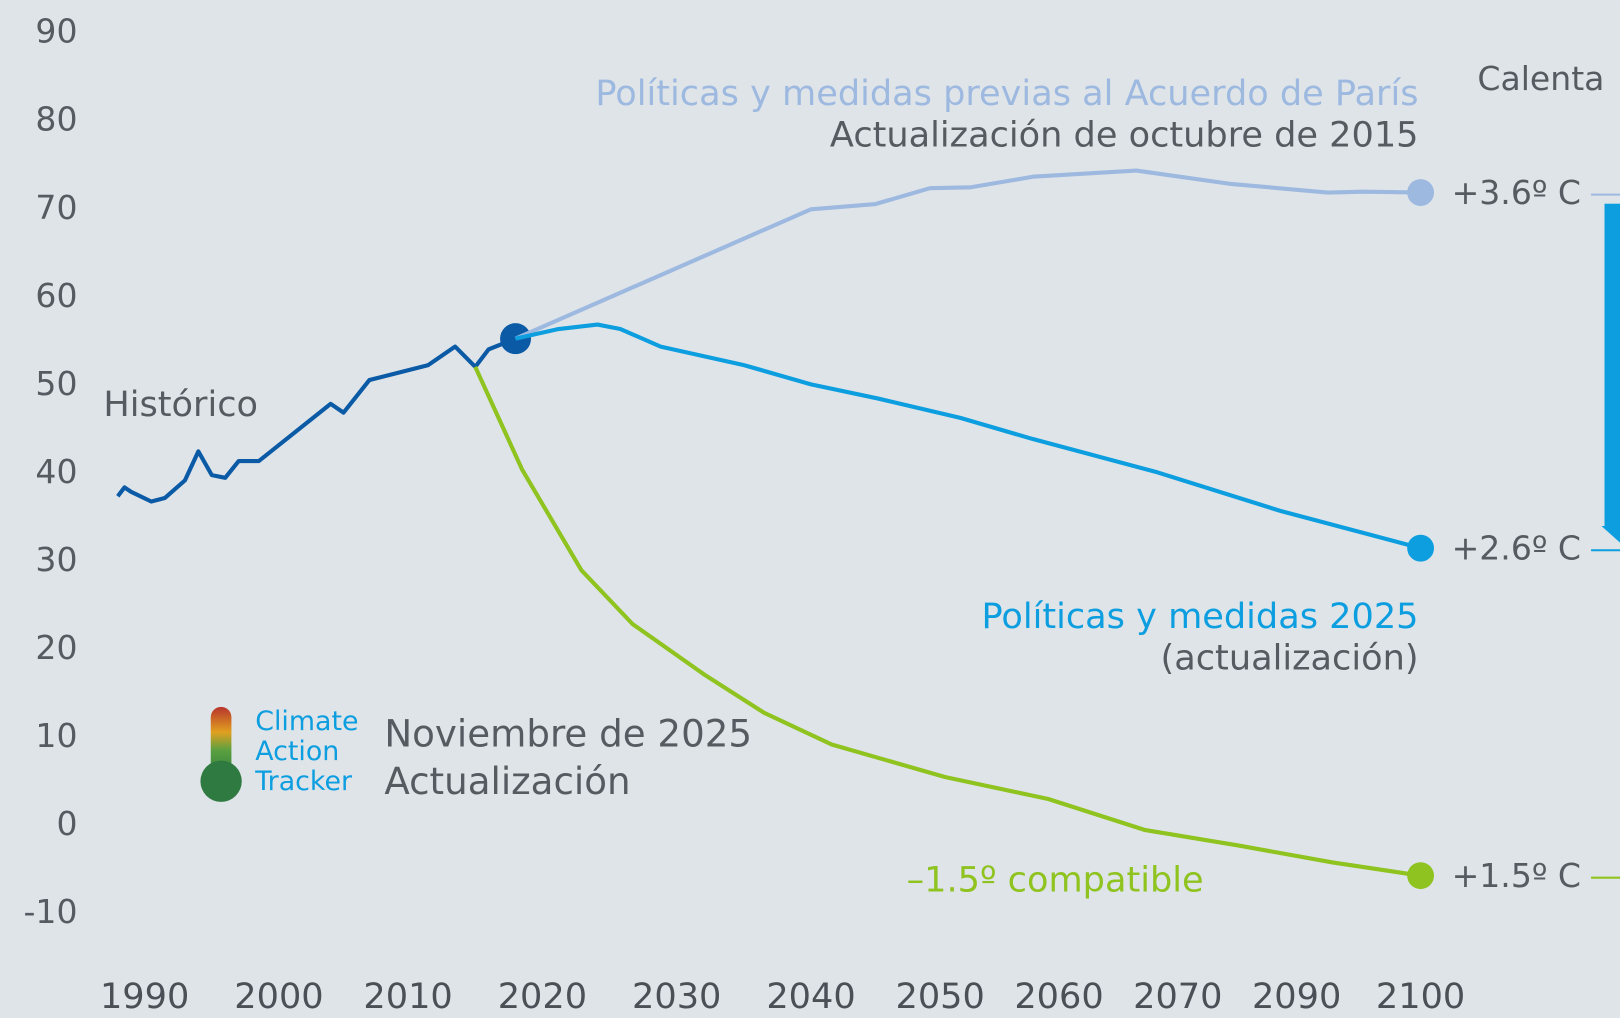 This screenshot has height=1018, width=1620. What do you see at coordinates (516, 339) in the screenshot?
I see `start-dot` at bounding box center [516, 339].